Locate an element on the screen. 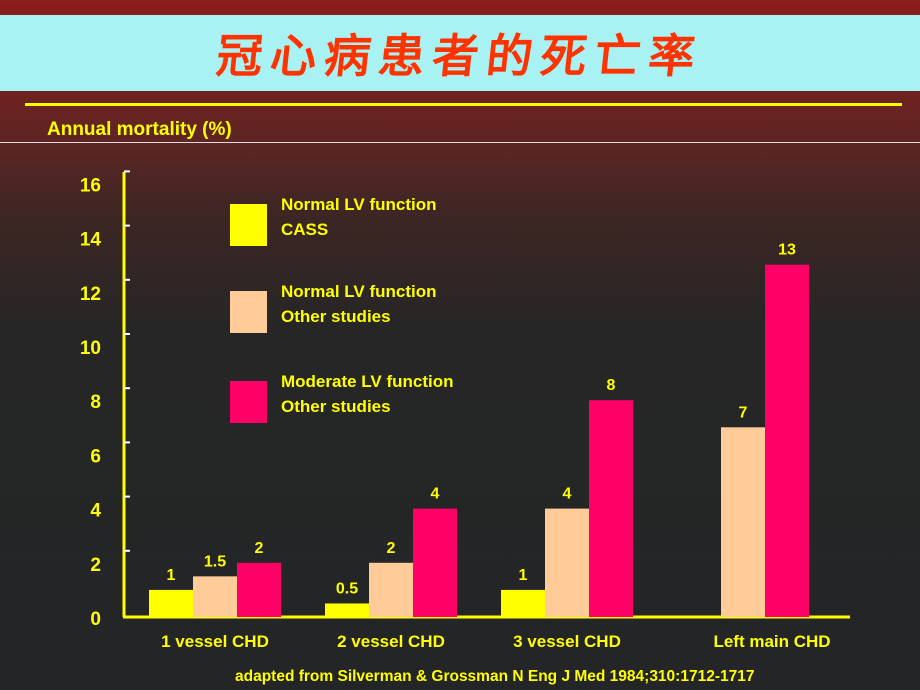 The width and height of the screenshot is (920, 690). data-label: 7 is located at coordinates (743, 412).